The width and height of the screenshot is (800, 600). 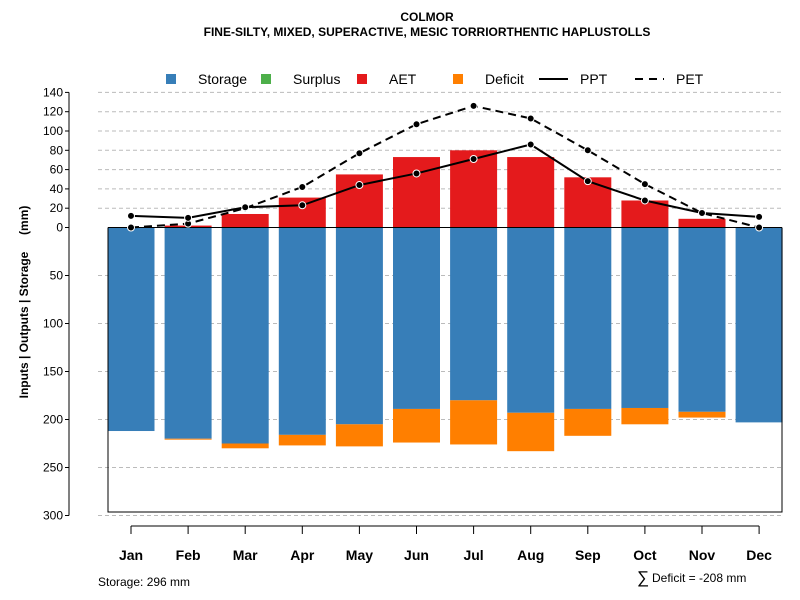 What do you see at coordinates (57, 150) in the screenshot?
I see `y-tick-label: 80` at bounding box center [57, 150].